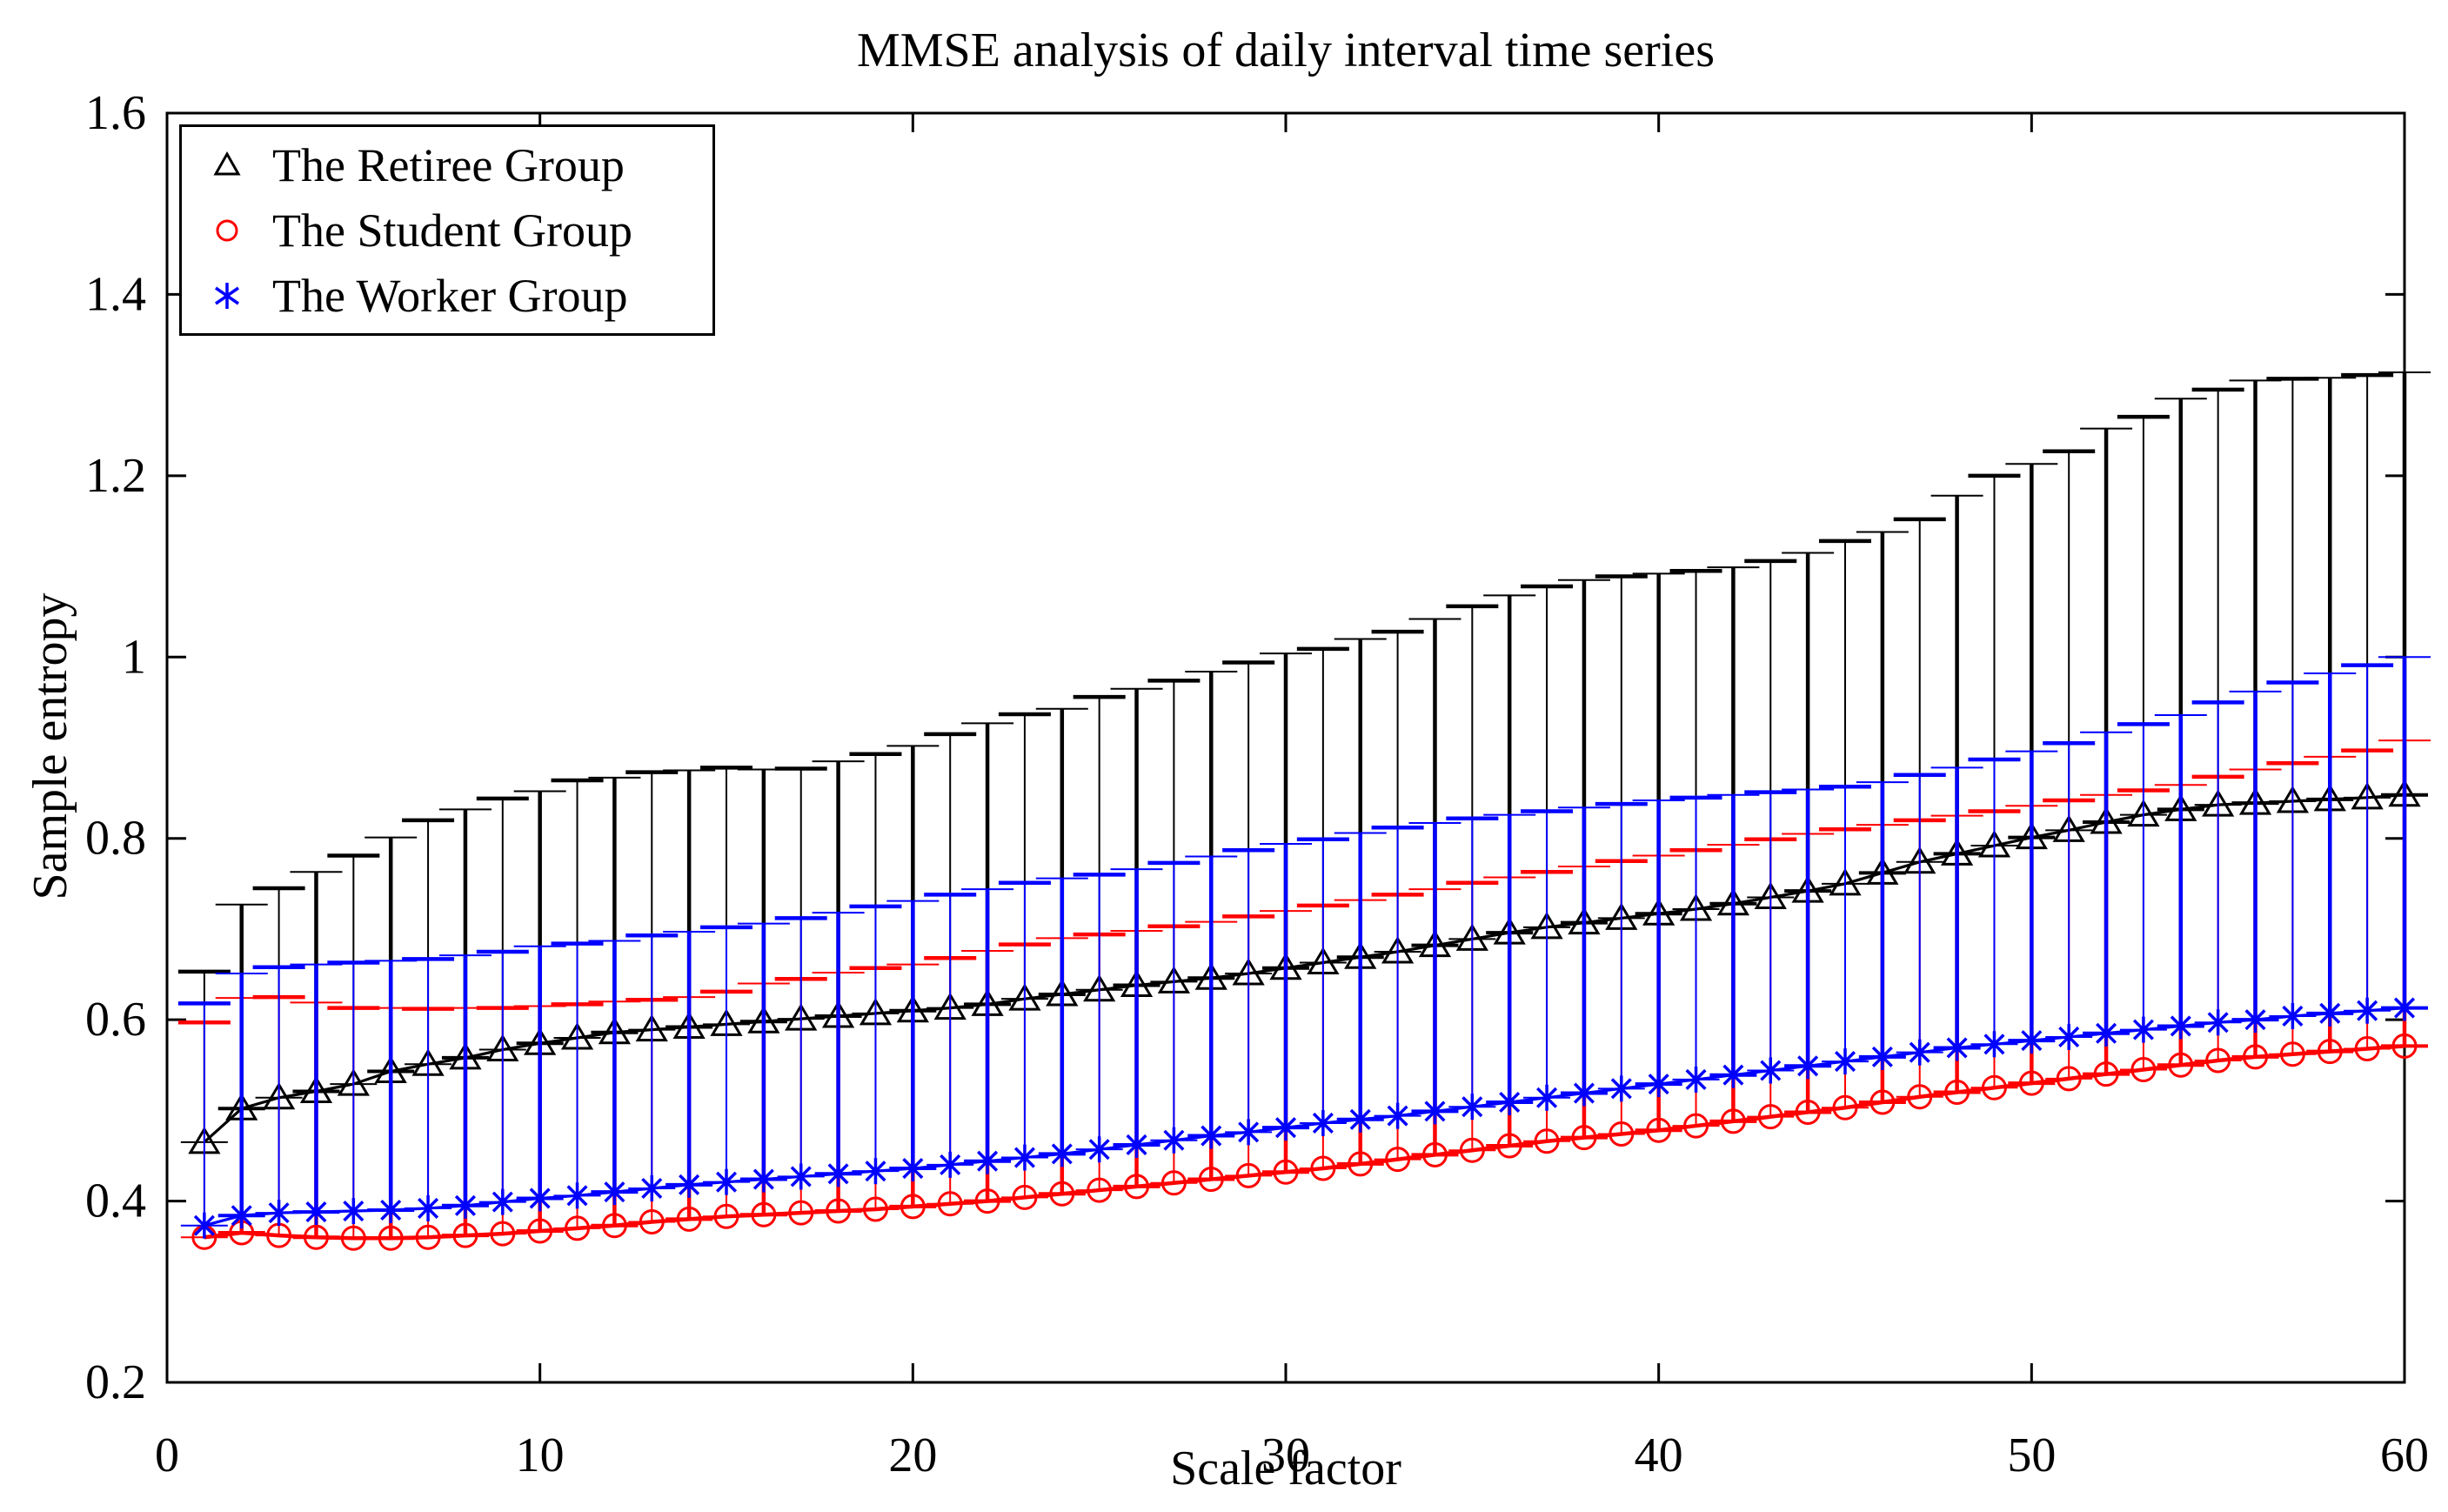 Image resolution: width=2448 pixels, height=1512 pixels. Describe the element at coordinates (115, 1382) in the screenshot. I see `y-tick-label: 0.2` at that location.